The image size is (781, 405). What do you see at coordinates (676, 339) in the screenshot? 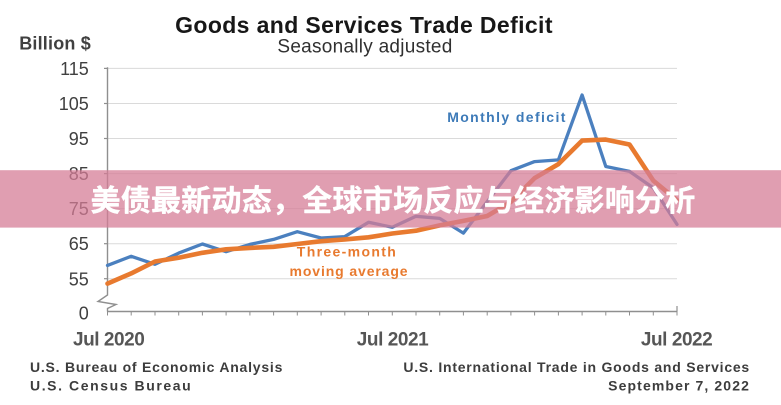
I see `svg-text: Jul 2022` at bounding box center [676, 339].